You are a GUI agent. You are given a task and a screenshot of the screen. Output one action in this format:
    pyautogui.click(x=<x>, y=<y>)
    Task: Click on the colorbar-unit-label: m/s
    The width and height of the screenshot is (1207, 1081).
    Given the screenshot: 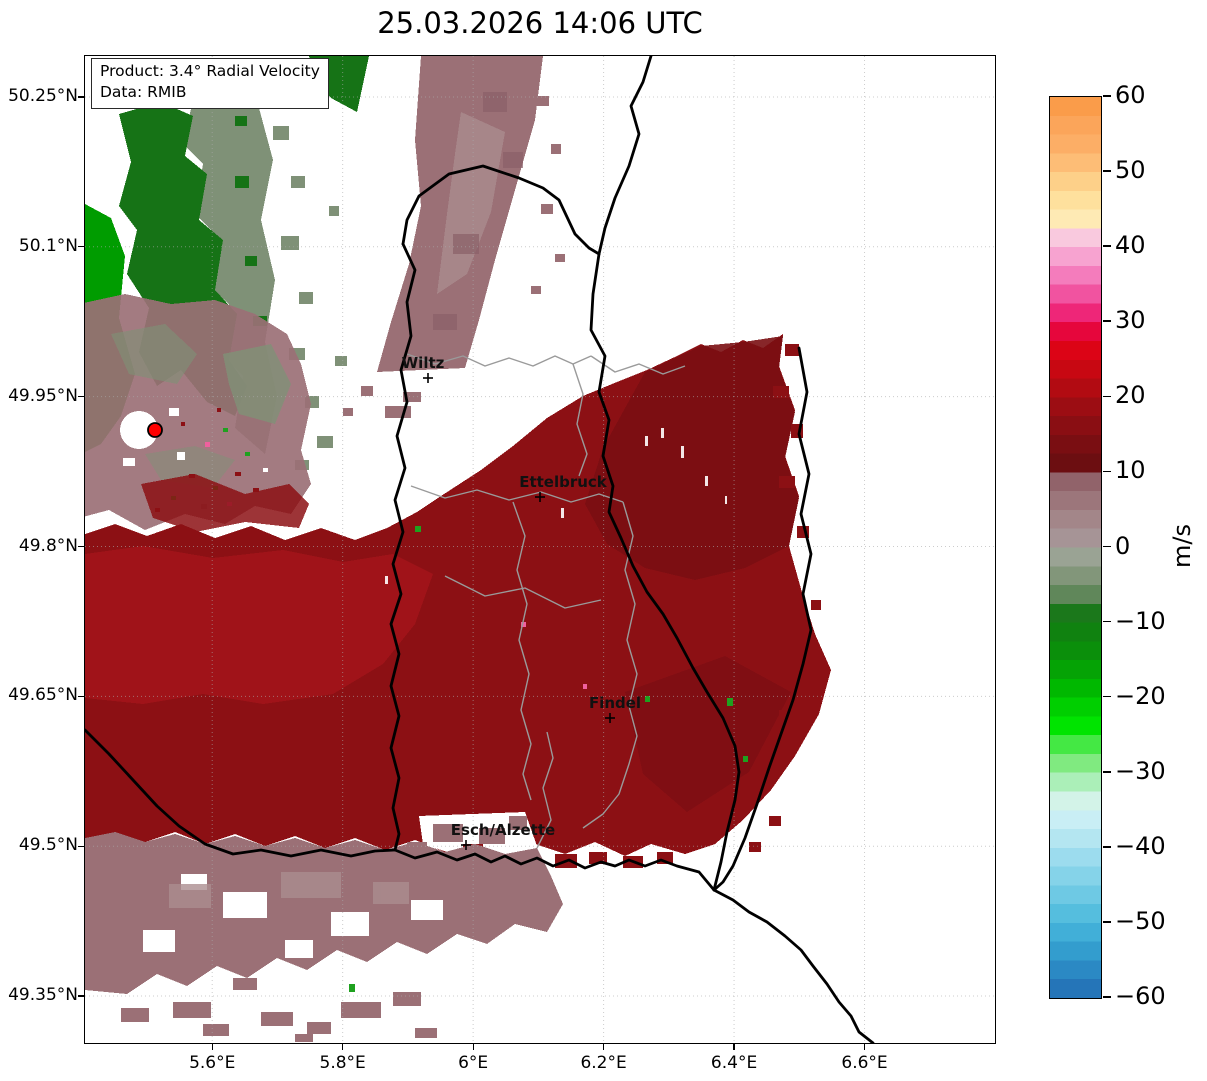 What is the action you would take?
    pyautogui.click(x=1182, y=546)
    